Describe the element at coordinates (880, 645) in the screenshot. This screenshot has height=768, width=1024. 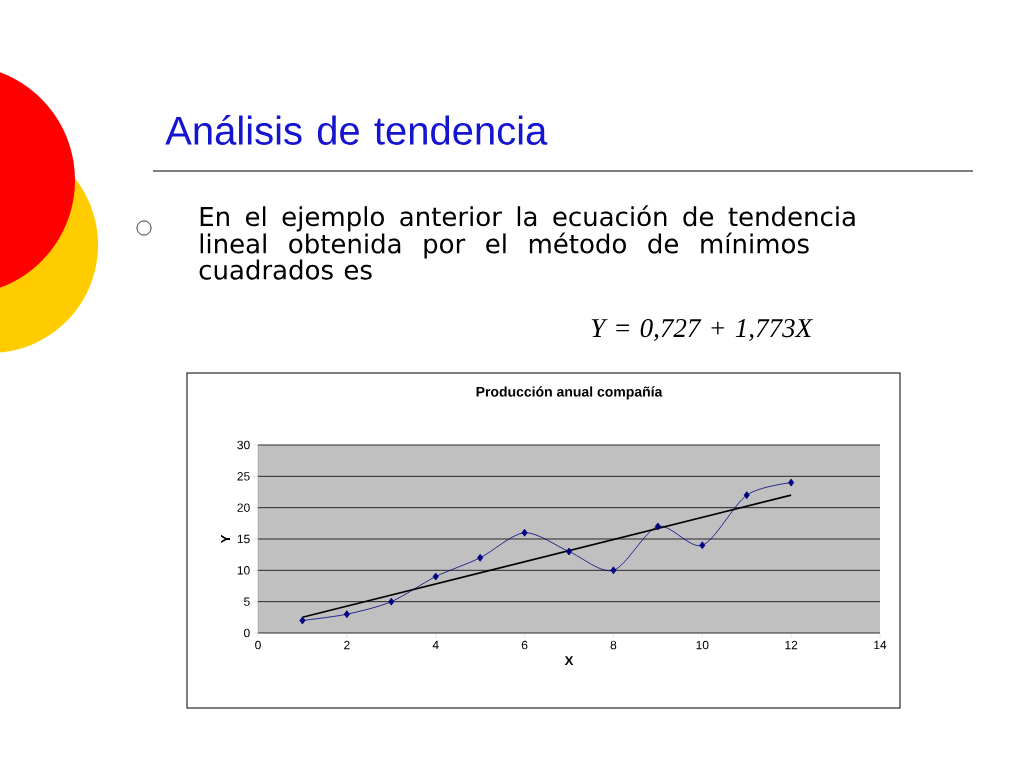
I see `x-tick-label: 14` at that location.